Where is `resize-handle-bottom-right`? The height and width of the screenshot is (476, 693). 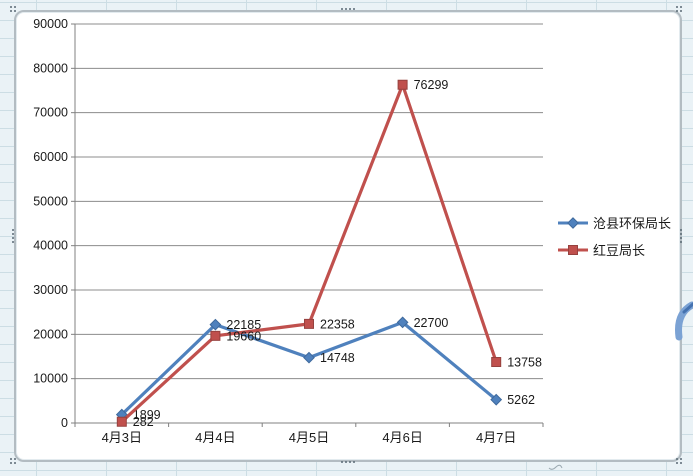
resize-handle-bottom-right is located at coordinates (679, 461).